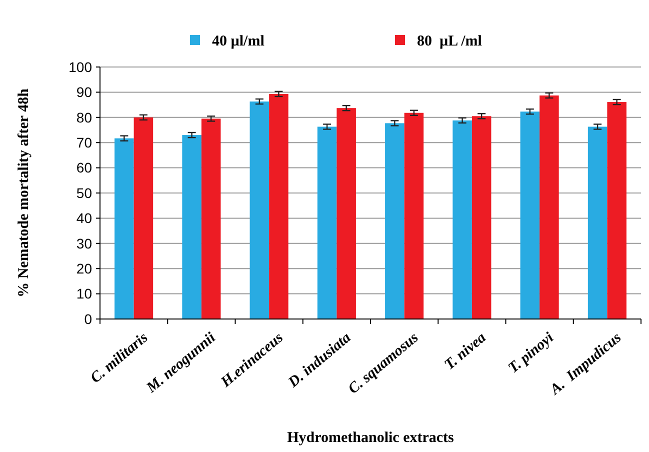 The width and height of the screenshot is (649, 452). What do you see at coordinates (84, 243) in the screenshot?
I see `y-tick-label: 30` at bounding box center [84, 243].